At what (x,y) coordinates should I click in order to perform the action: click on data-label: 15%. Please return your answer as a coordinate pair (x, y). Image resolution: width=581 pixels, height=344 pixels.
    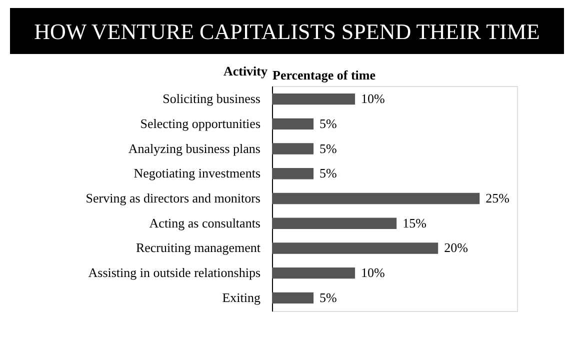
    Looking at the image, I should click on (414, 222).